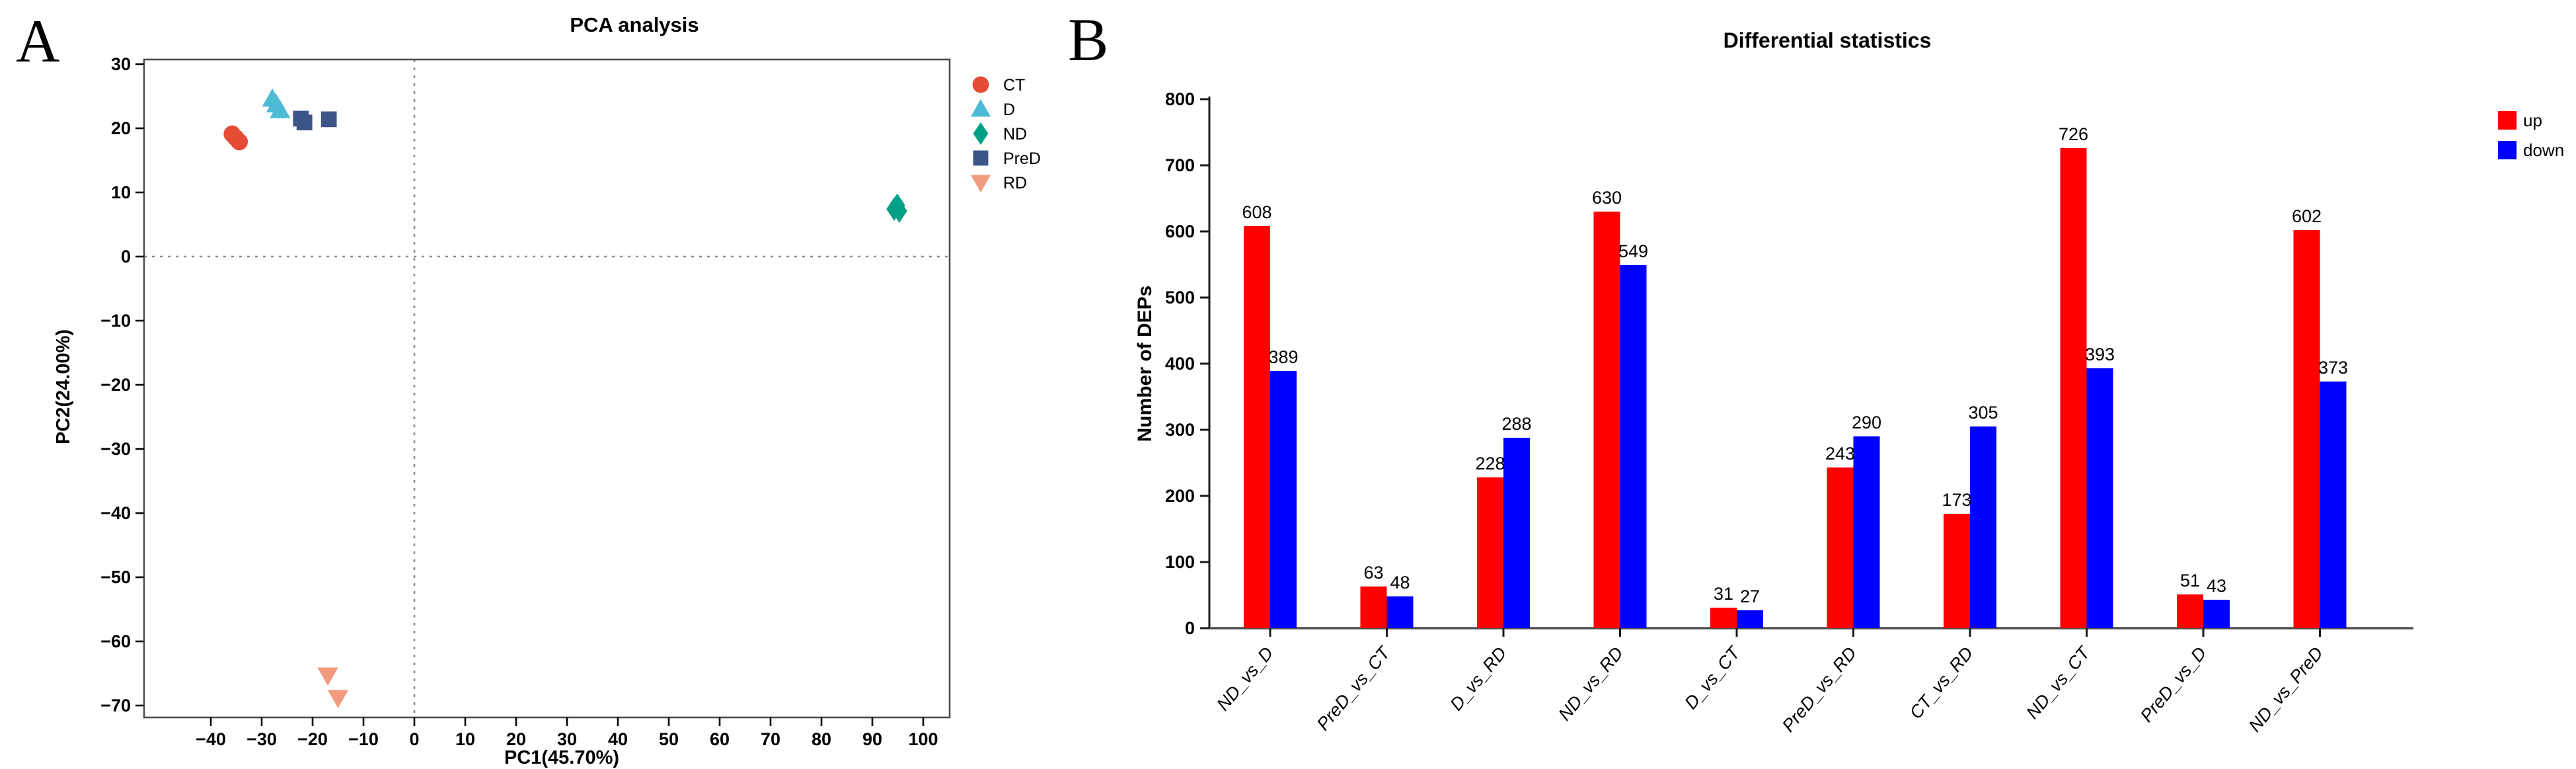  Describe the element at coordinates (2216, 586) in the screenshot. I see `bar-value-down: 43` at that location.